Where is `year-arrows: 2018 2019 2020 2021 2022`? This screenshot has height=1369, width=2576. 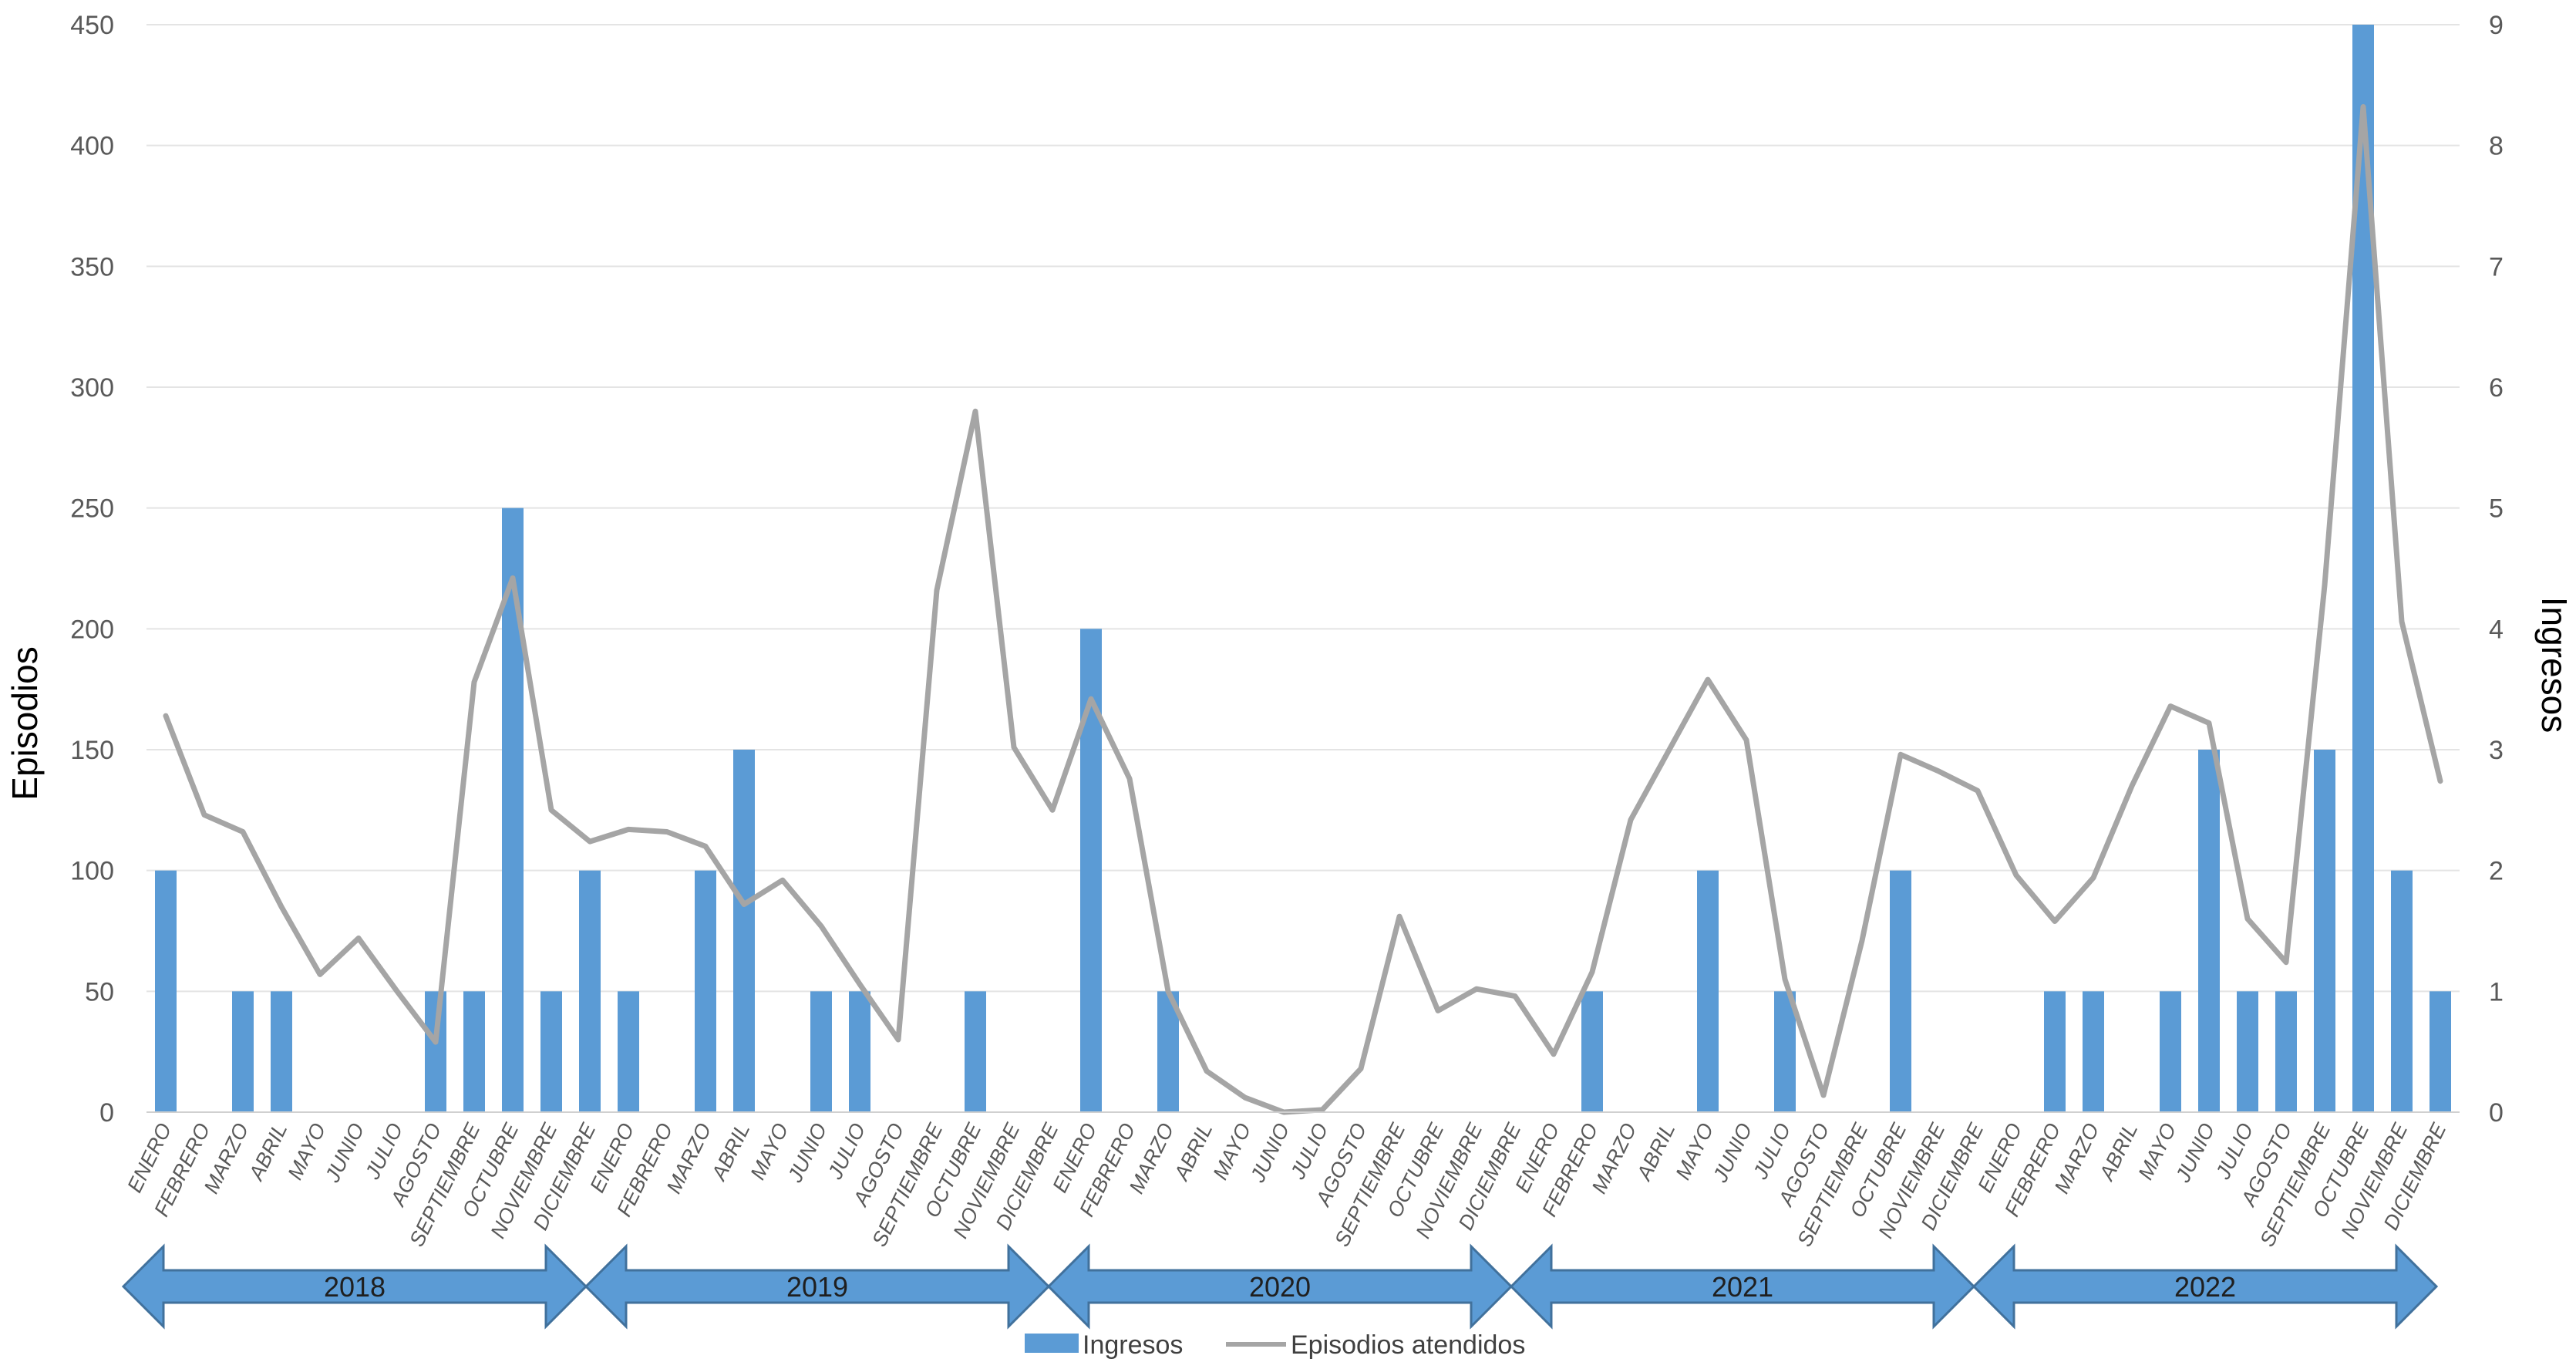 year-arrows: 2018 2019 2020 2021 2022 is located at coordinates (1280, 1286).